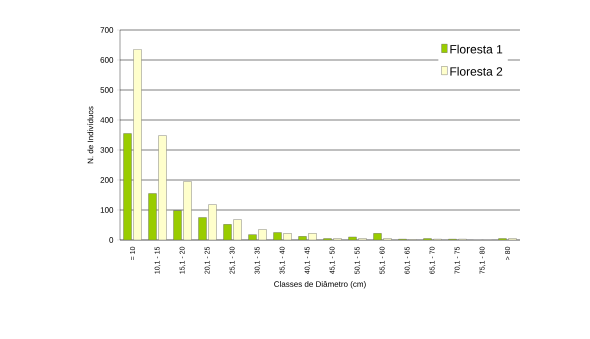  I want to click on y-tick-label: 200, so click(107, 180).